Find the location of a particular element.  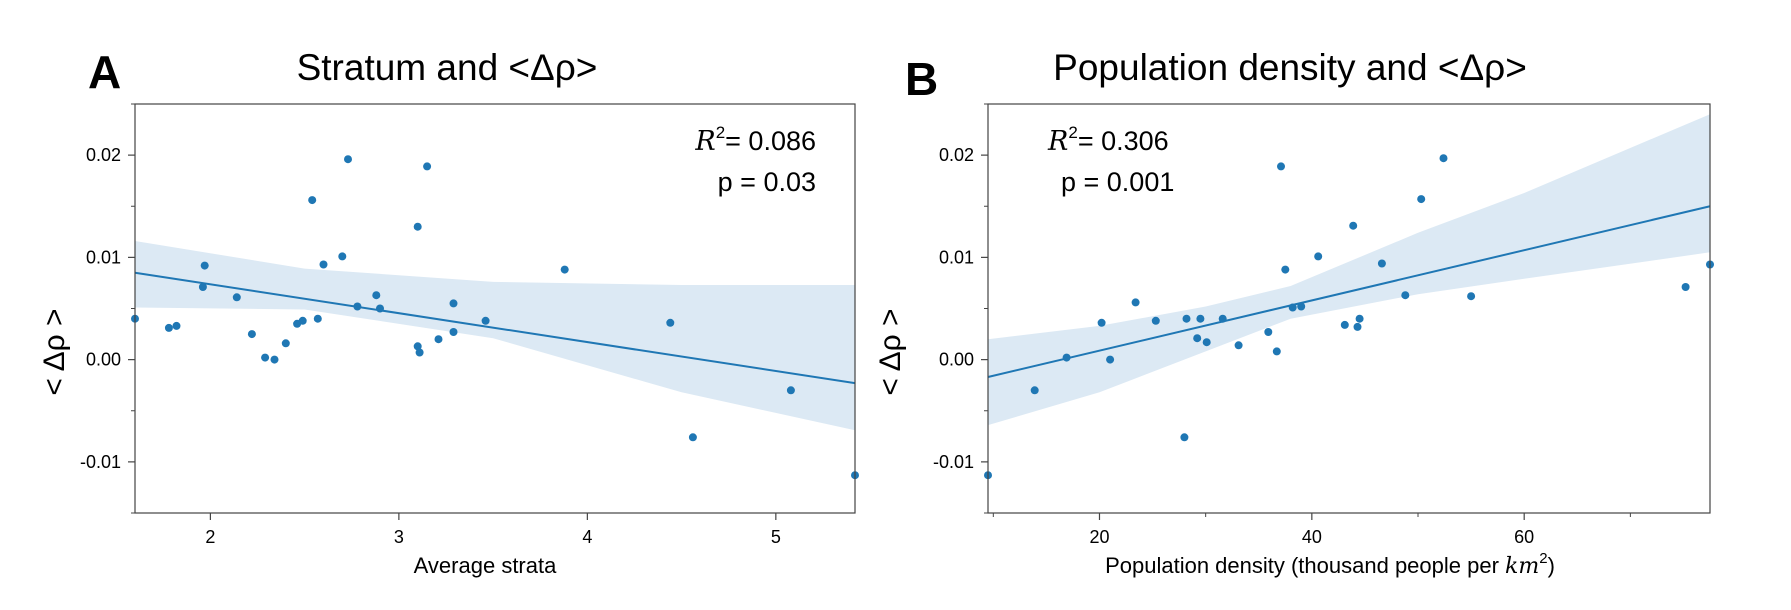

panel-b-title: Population density and <Δρ> is located at coordinates (1290, 67).